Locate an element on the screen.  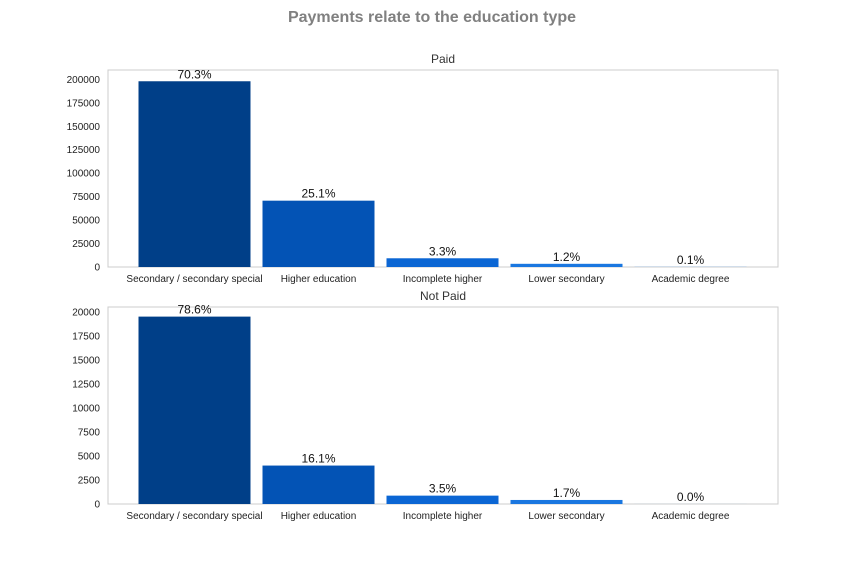
y-tick-label: 125000 is located at coordinates (84, 150).